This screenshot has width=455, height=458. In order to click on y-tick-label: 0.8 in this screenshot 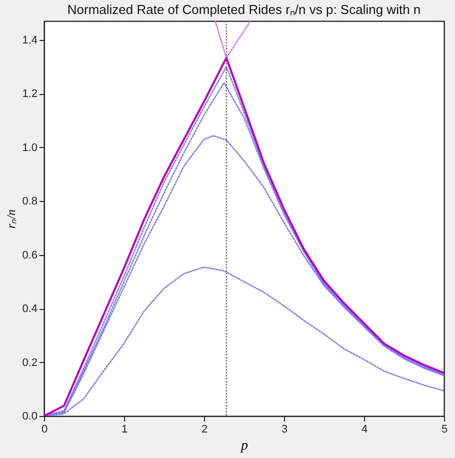, I will do `click(30, 202)`.